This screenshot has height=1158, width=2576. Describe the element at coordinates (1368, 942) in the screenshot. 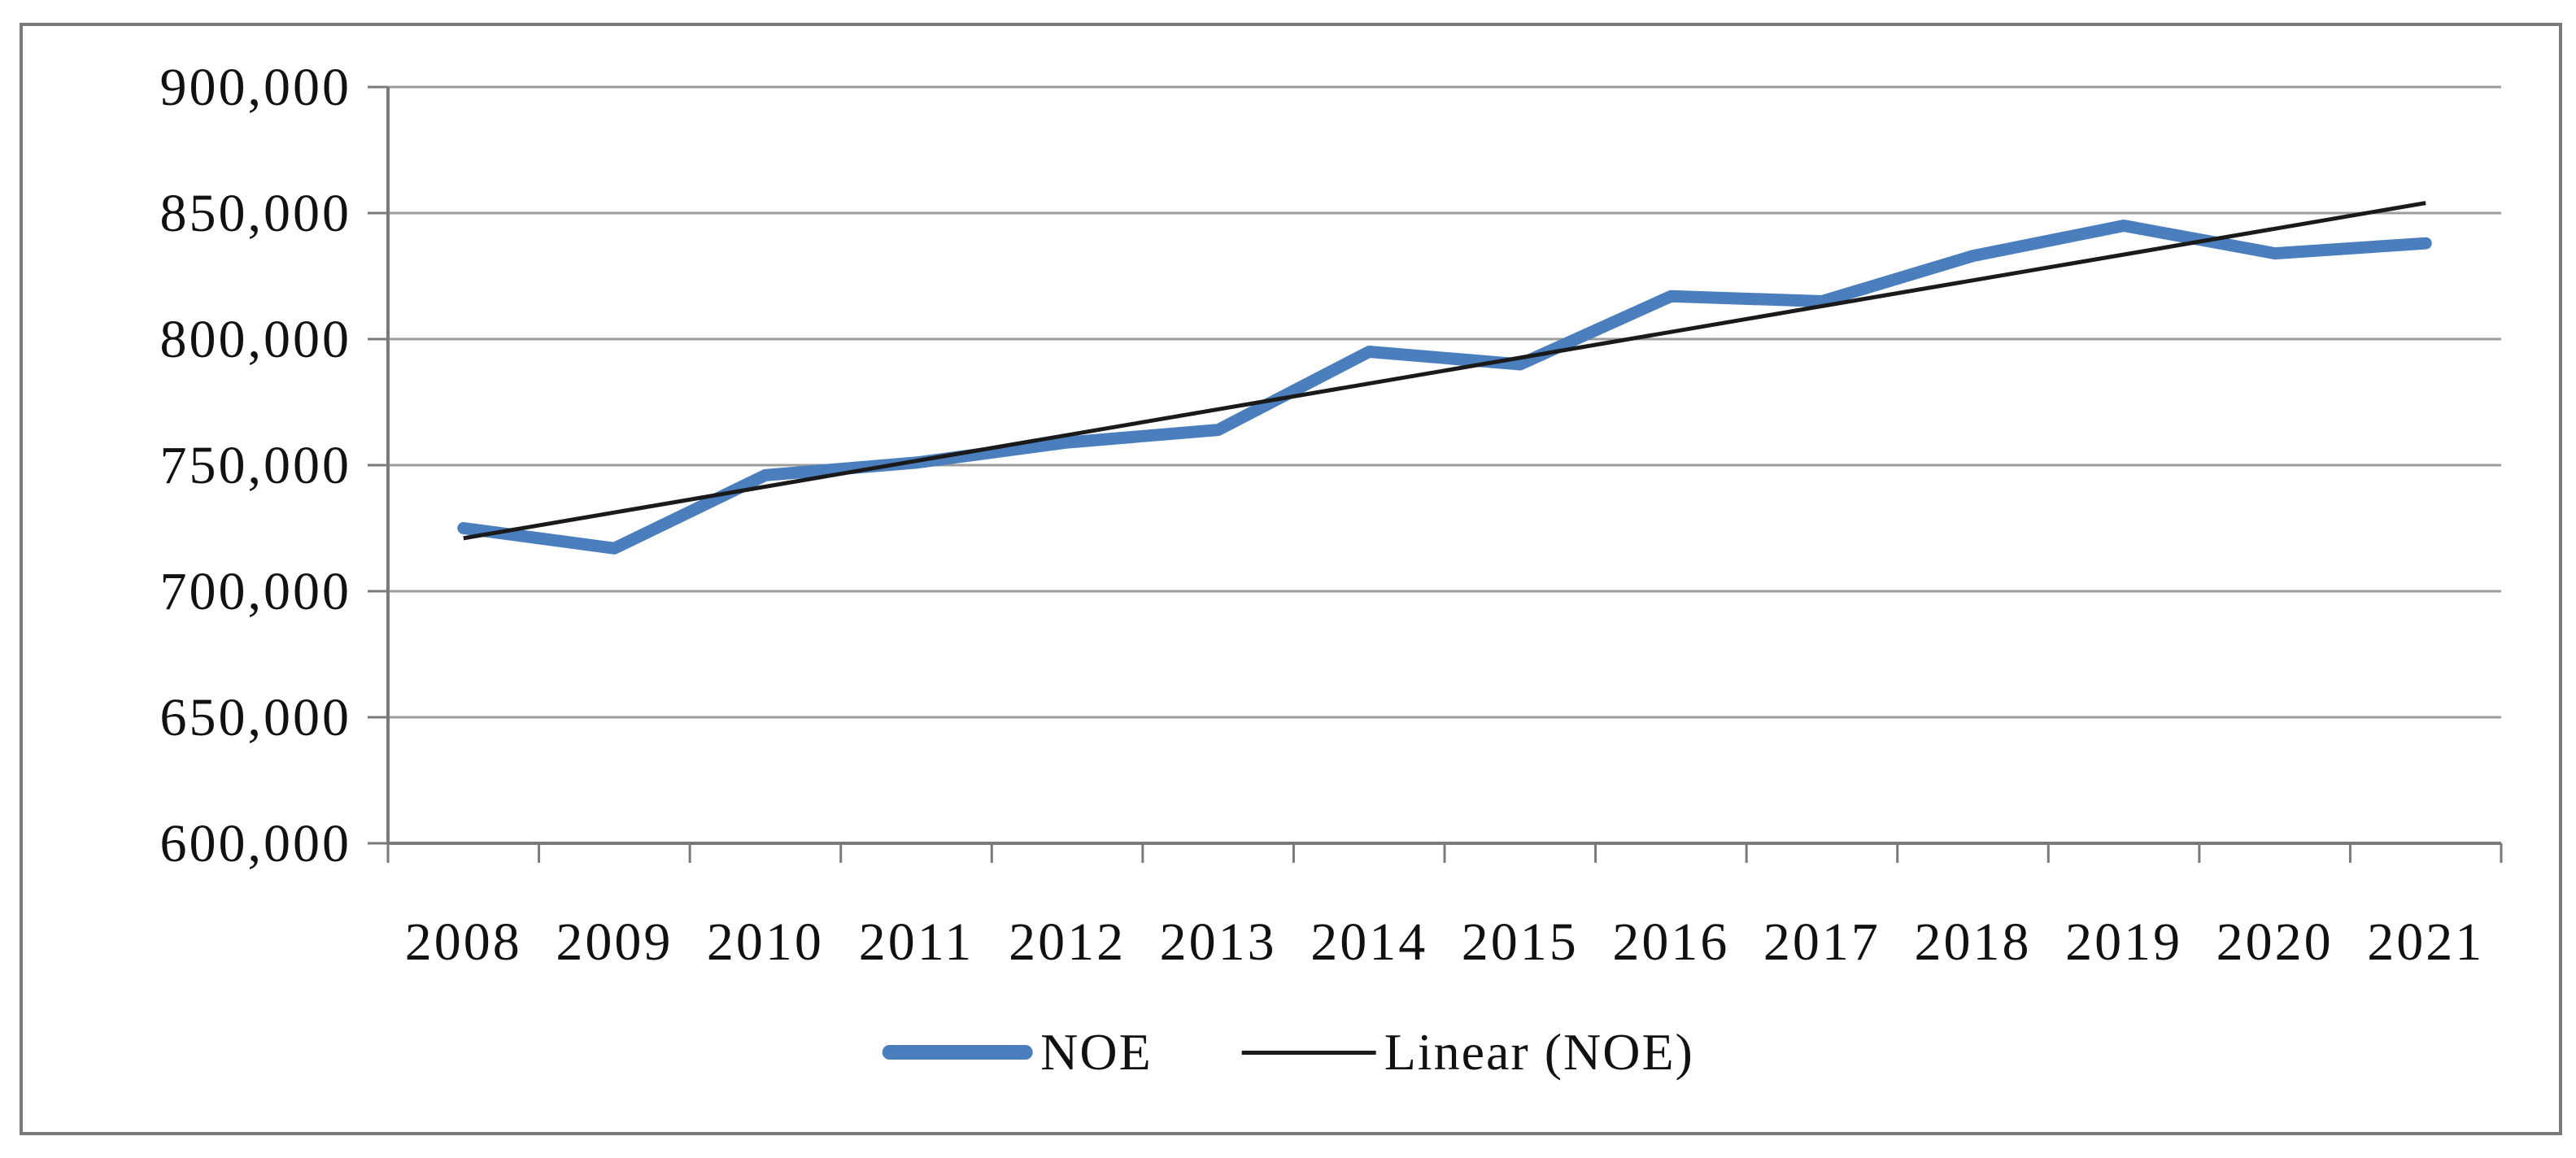

I see `x-axis-label: 2014` at that location.